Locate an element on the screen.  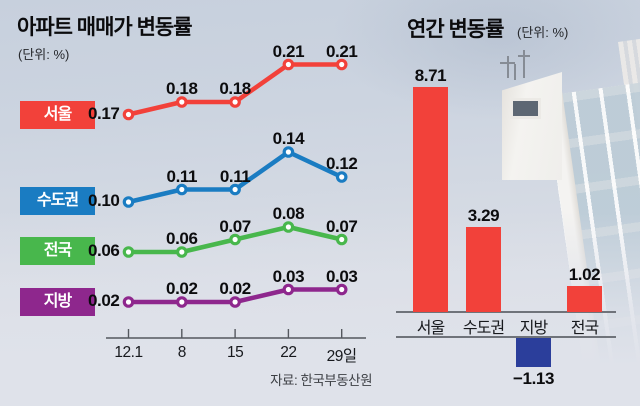
x-axis-label: 29일 is located at coordinates (342, 356).